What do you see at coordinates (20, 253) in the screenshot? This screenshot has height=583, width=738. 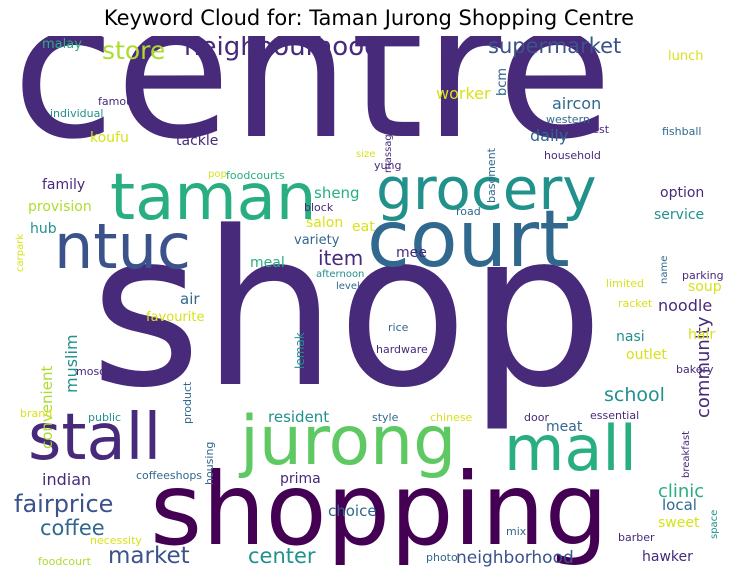 I see `cloud-word-carpark: carpark` at bounding box center [20, 253].